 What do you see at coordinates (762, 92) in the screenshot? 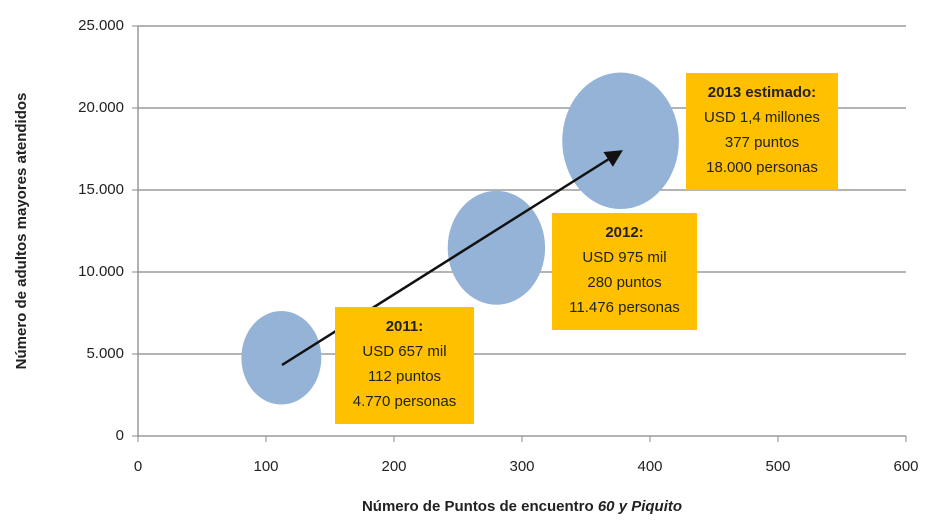
I see `annotation-title: 2013 estimado:` at bounding box center [762, 92].